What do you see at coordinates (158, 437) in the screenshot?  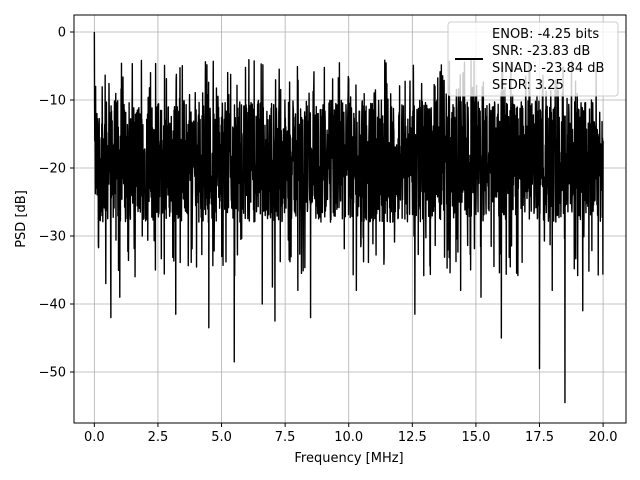 I see `x-tick-label: 2.5` at bounding box center [158, 437].